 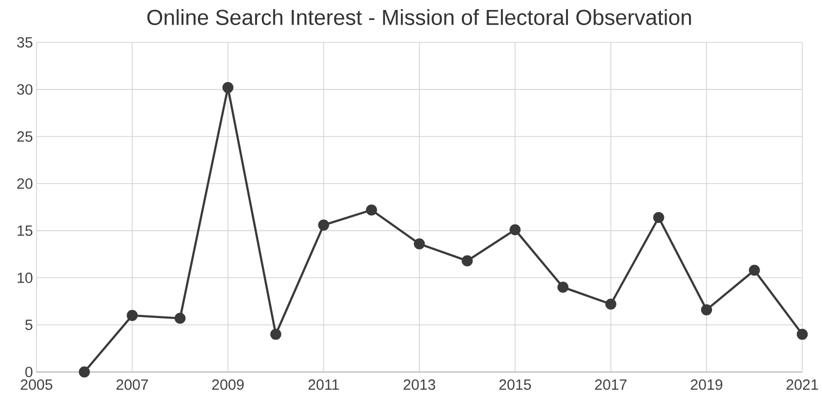 What do you see at coordinates (132, 385) in the screenshot?
I see `x-tick-label: 2007` at bounding box center [132, 385].